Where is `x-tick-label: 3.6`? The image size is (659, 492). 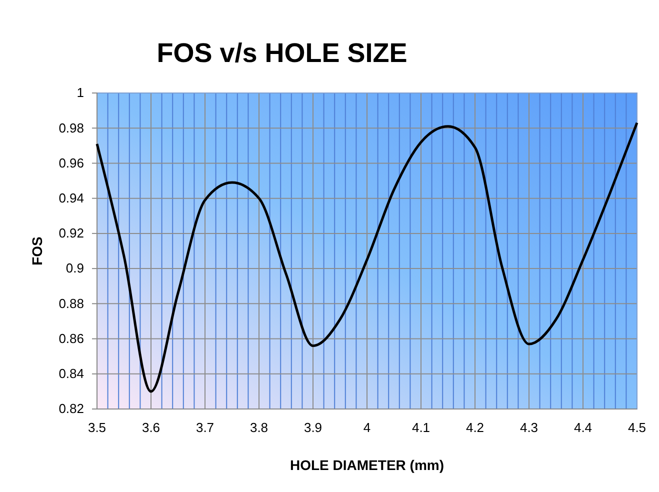
x-tick-label: 3.6 is located at coordinates (151, 428).